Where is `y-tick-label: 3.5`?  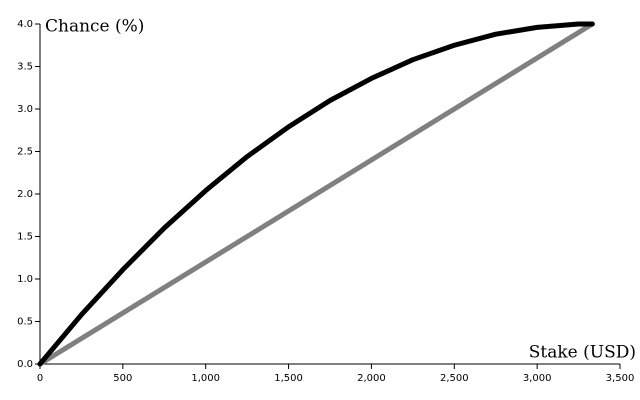
y-tick-label: 3.5 is located at coordinates (25, 67).